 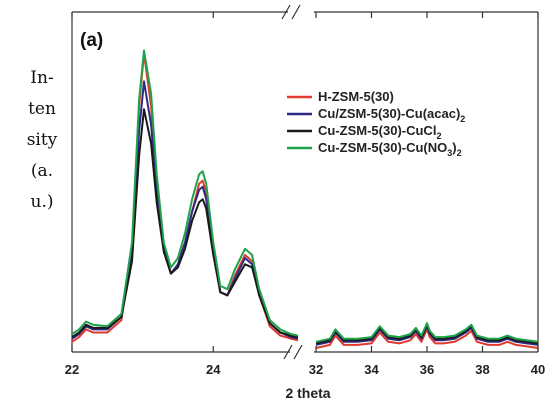 I want to click on y-axis-label-line-1: In-, so click(x=42, y=78).